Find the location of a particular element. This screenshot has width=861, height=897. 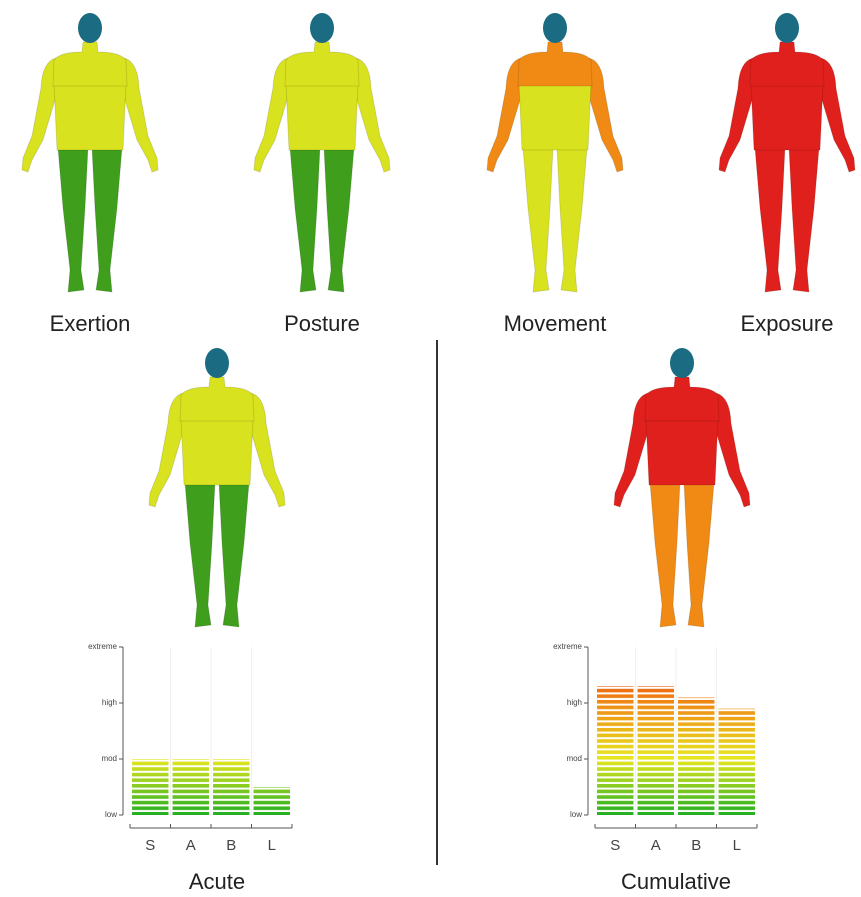

figure-label: Exertion is located at coordinates (90, 323).